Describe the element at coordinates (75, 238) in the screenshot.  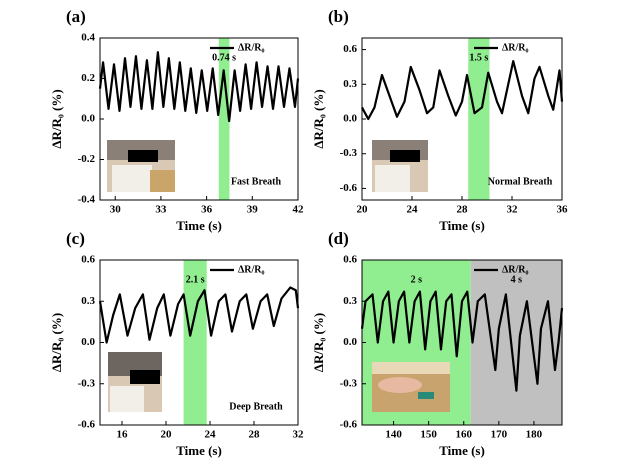
I see `panel-label: (c)` at that location.